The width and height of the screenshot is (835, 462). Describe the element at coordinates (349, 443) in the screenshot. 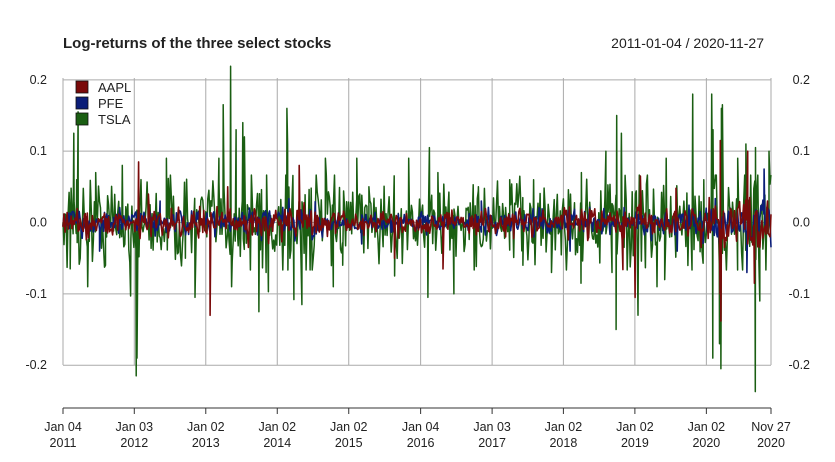

I see `x-tick-year: 2015` at that location.